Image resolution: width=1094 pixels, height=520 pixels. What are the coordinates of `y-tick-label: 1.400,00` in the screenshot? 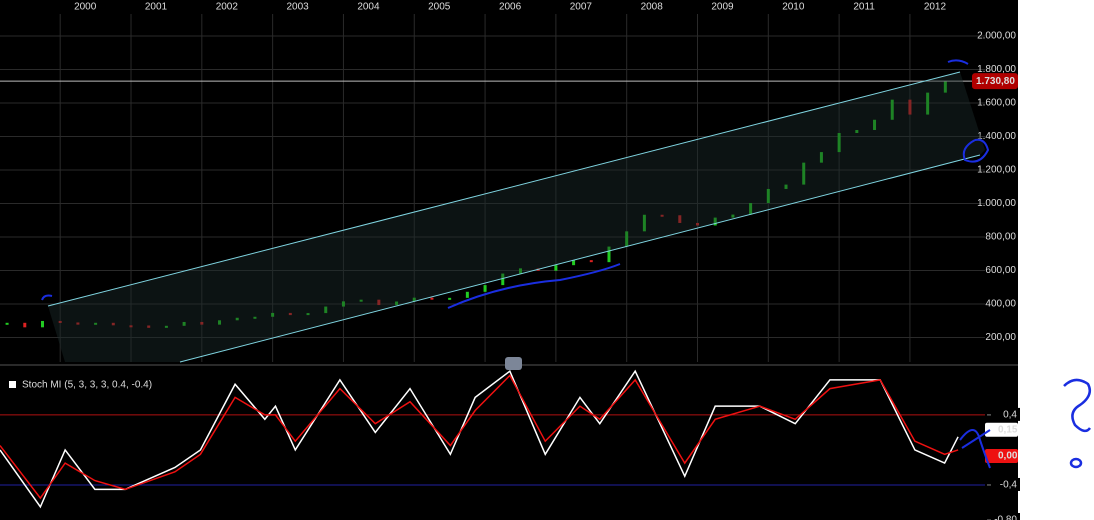 It's located at (996, 136).